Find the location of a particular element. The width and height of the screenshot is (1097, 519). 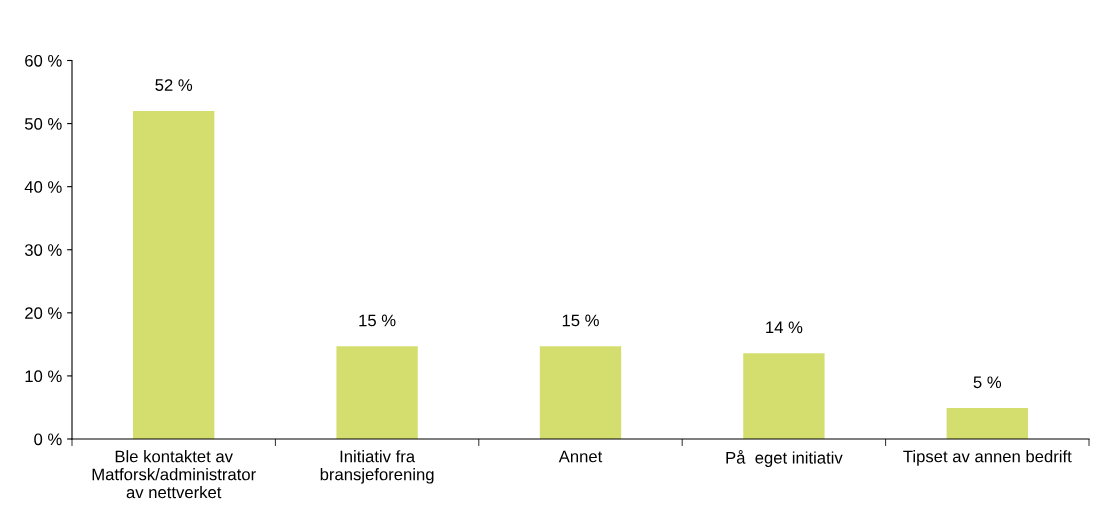

x-tick-label: Tipset av annen bedrift is located at coordinates (987, 458).